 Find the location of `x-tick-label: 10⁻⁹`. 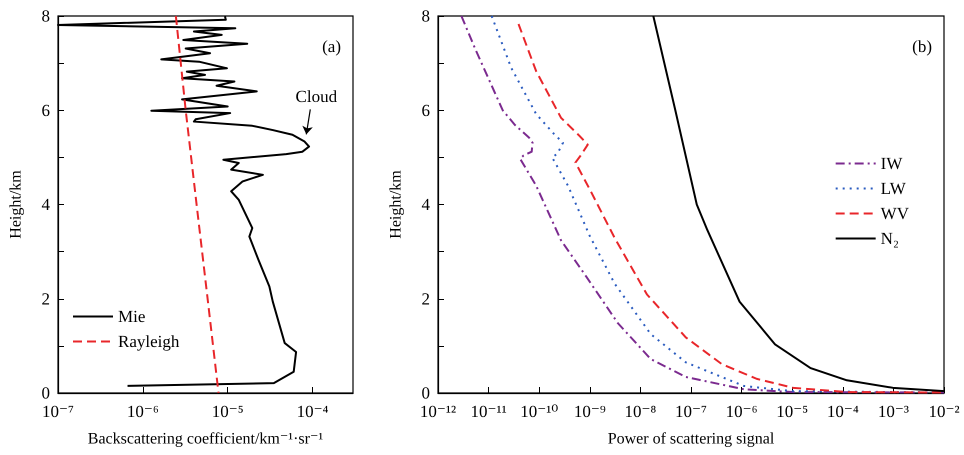

x-tick-label: 10⁻⁹ is located at coordinates (590, 411).